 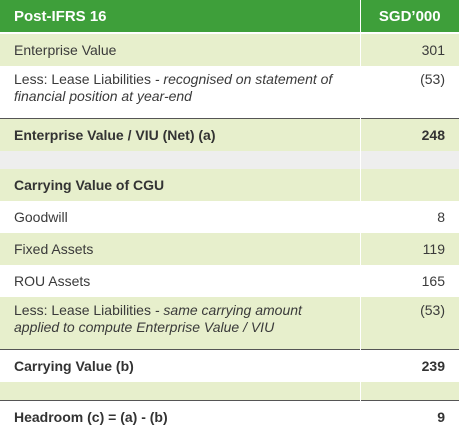 What do you see at coordinates (409, 217) in the screenshot?
I see `row-value: 8` at bounding box center [409, 217].